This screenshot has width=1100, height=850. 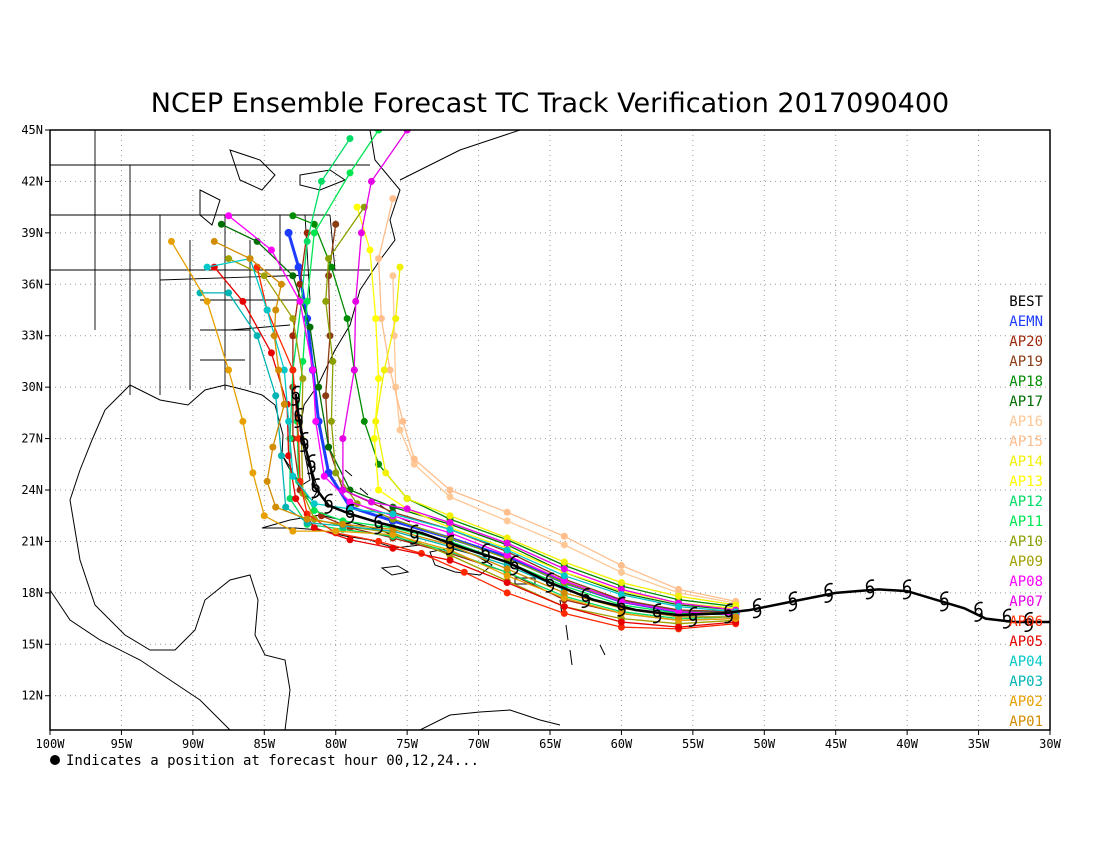 I want to click on bahamas, so click(x=377, y=496).